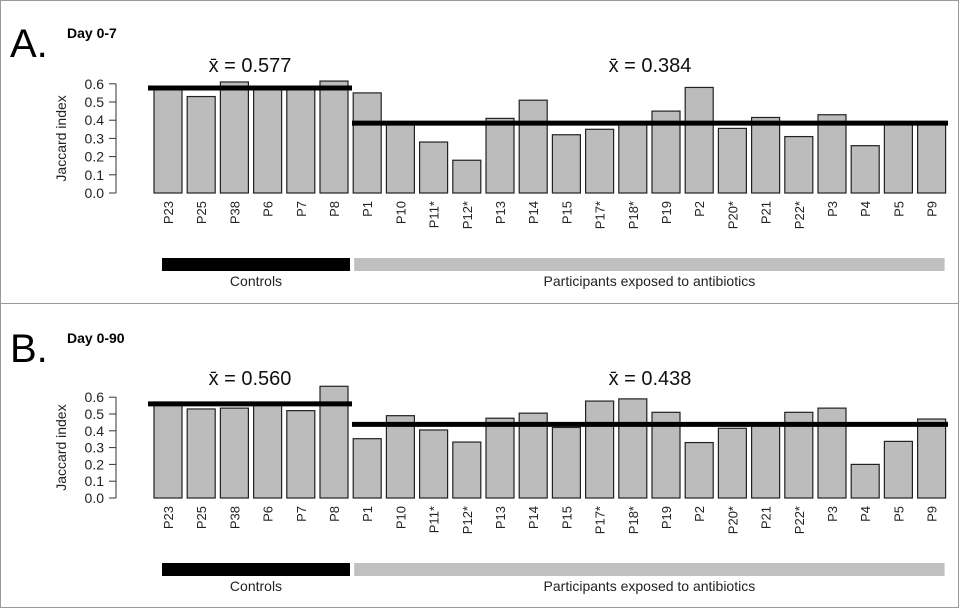 This screenshot has width=961, height=608. What do you see at coordinates (29, 44) in the screenshot?
I see `panel-letter: A.` at bounding box center [29, 44].